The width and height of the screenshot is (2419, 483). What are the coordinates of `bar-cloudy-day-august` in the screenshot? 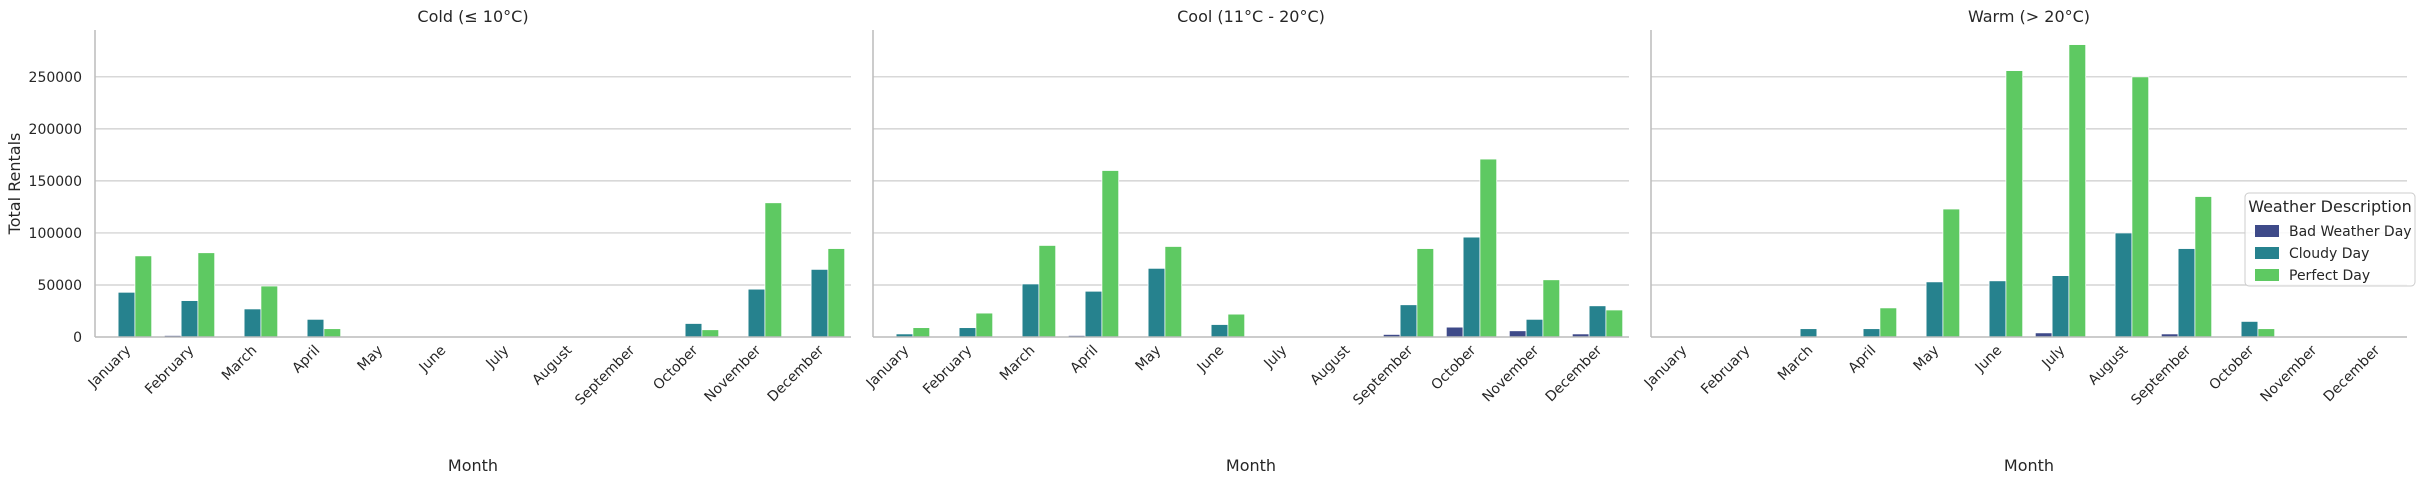 It's located at (2123, 285).